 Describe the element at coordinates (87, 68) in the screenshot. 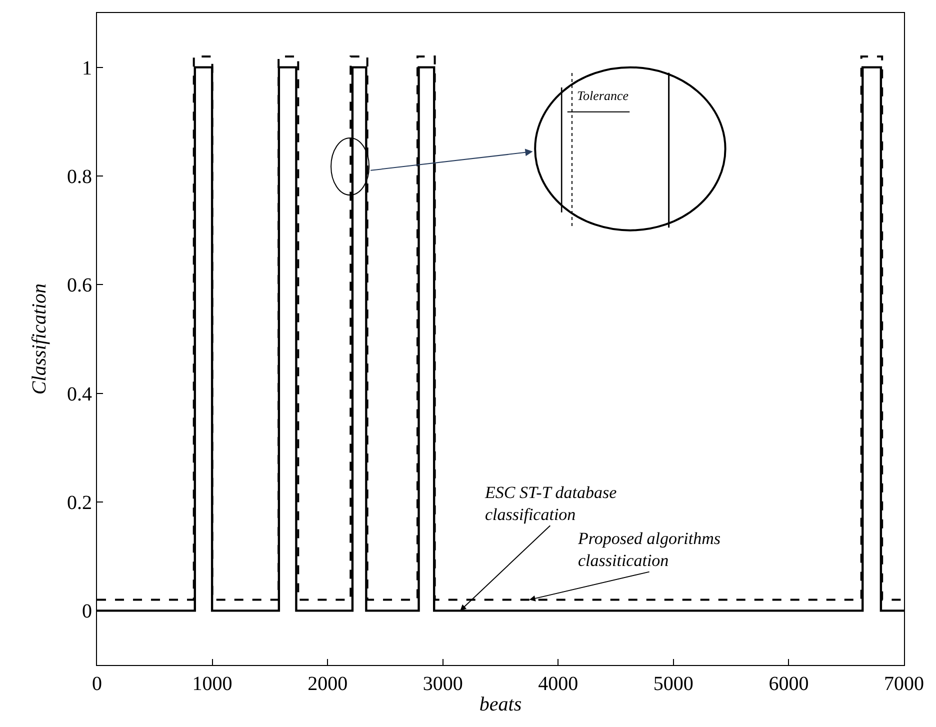

I see `y-tick-label: 1` at that location.